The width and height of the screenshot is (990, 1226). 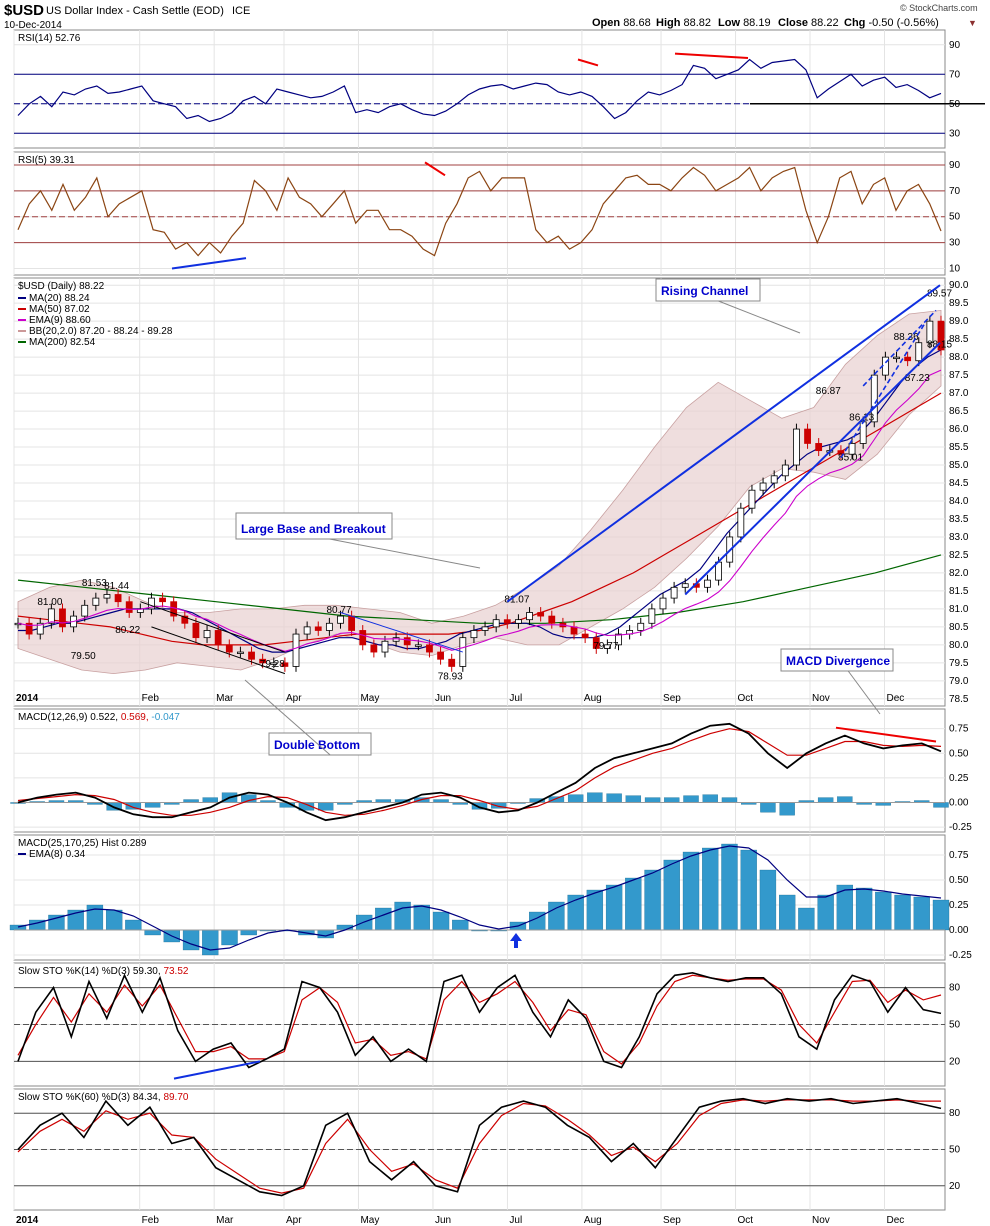 I want to click on y-tick-label: 83.5, so click(x=959, y=519).